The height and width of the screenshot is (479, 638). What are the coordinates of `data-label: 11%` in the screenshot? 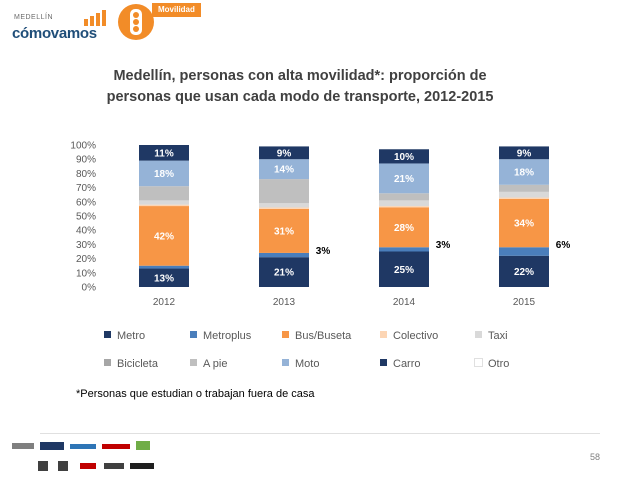 It's located at (164, 153).